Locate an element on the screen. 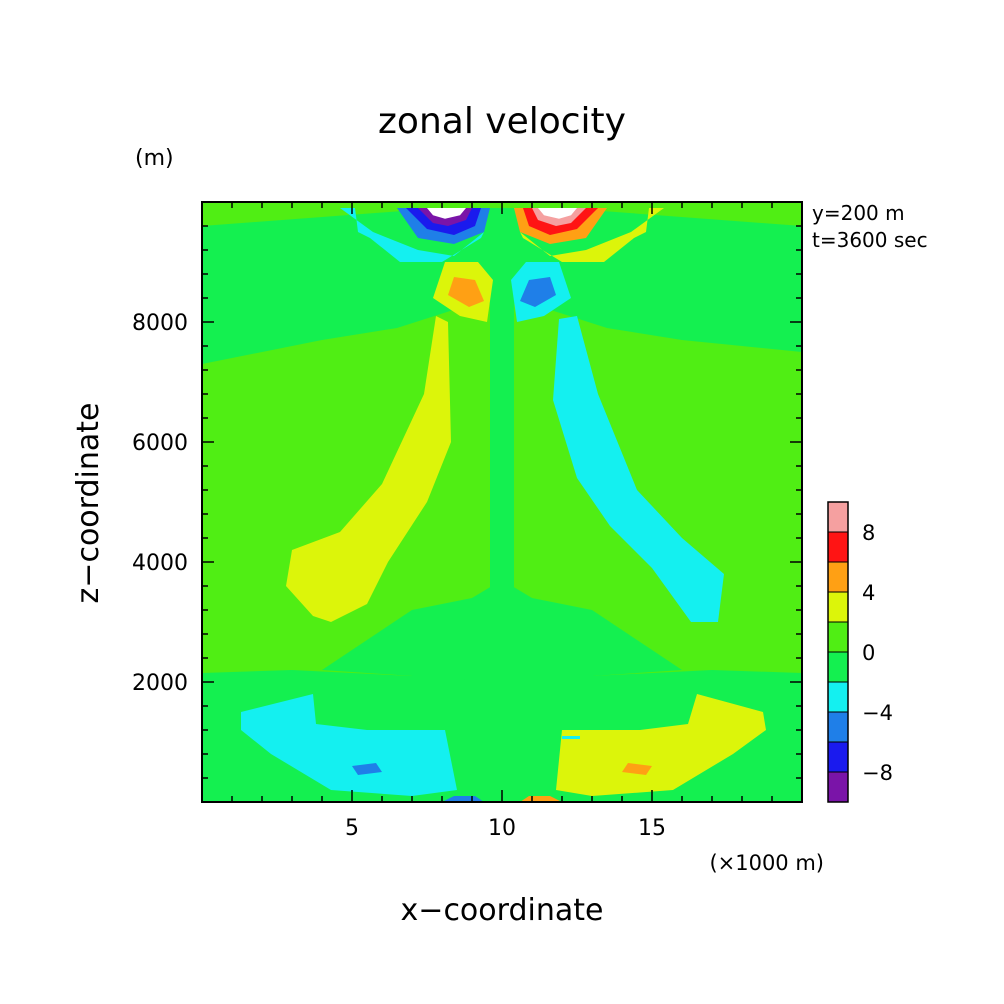 The image size is (1004, 1004). x-tick-label: 15 is located at coordinates (652, 828).